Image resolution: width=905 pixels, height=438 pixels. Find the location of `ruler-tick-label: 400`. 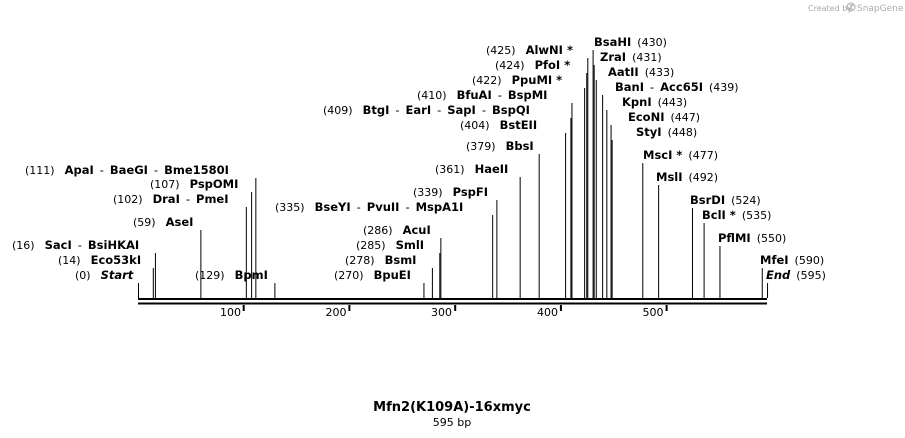

ruler-tick-label: 400 is located at coordinates (547, 312).